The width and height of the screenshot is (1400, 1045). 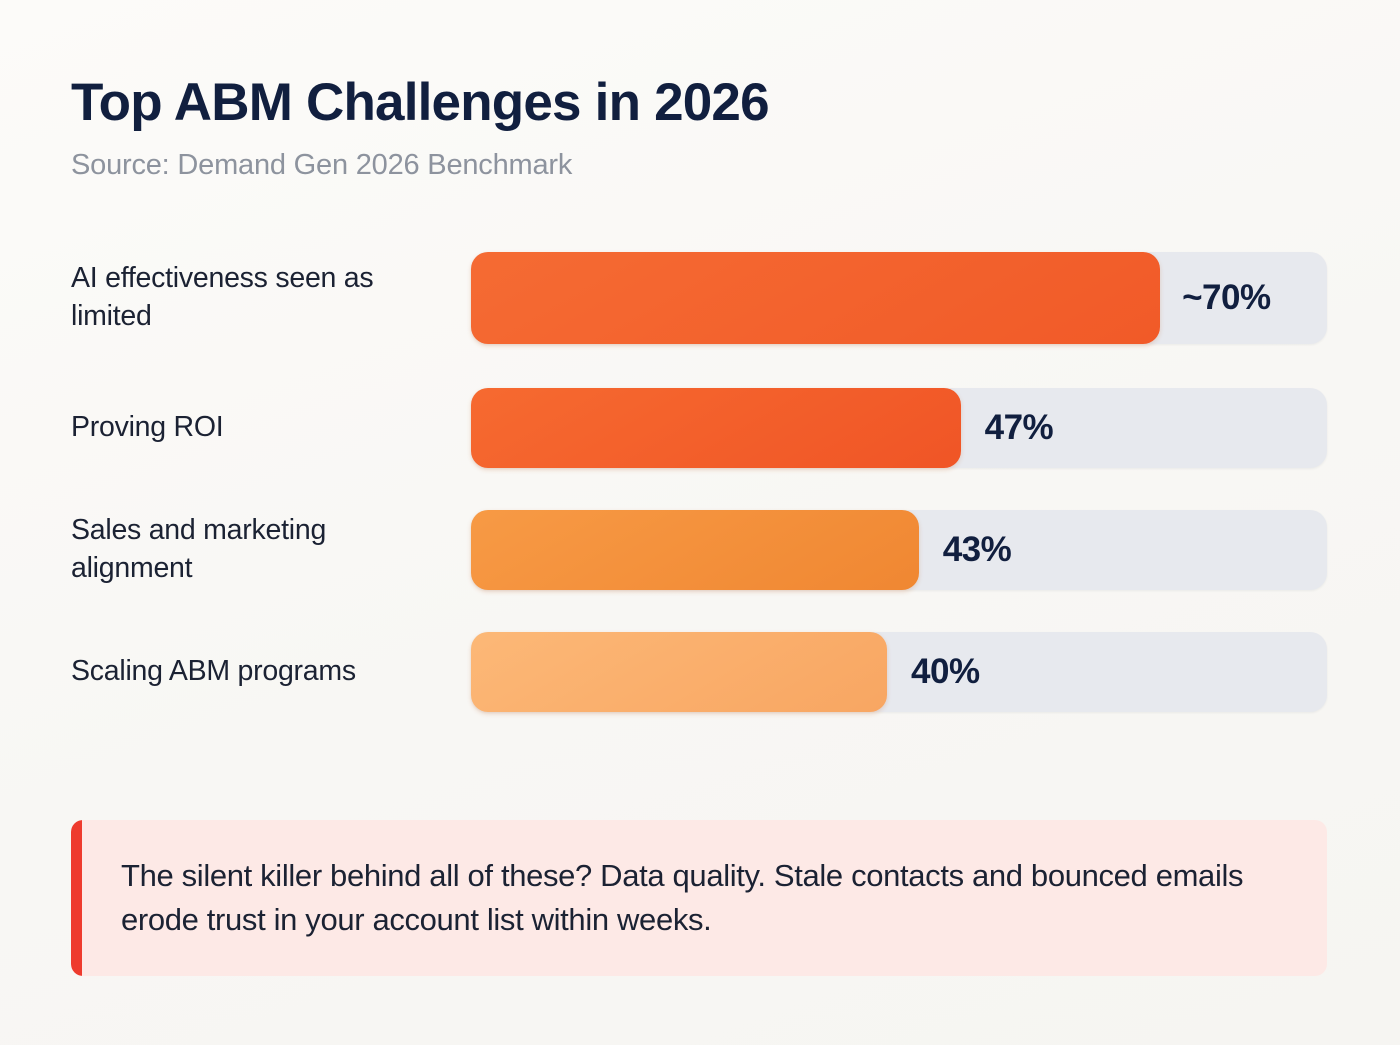 I want to click on chart-row: AI effectiveness seen as limited ~70%, so click(x=699, y=298).